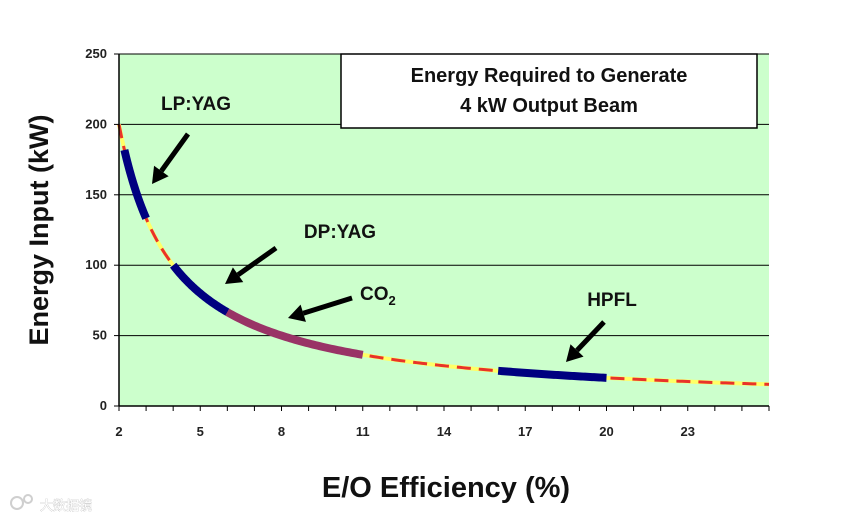 The width and height of the screenshot is (853, 522). Describe the element at coordinates (96, 53) in the screenshot. I see `y-tick-label-250: 250` at that location.